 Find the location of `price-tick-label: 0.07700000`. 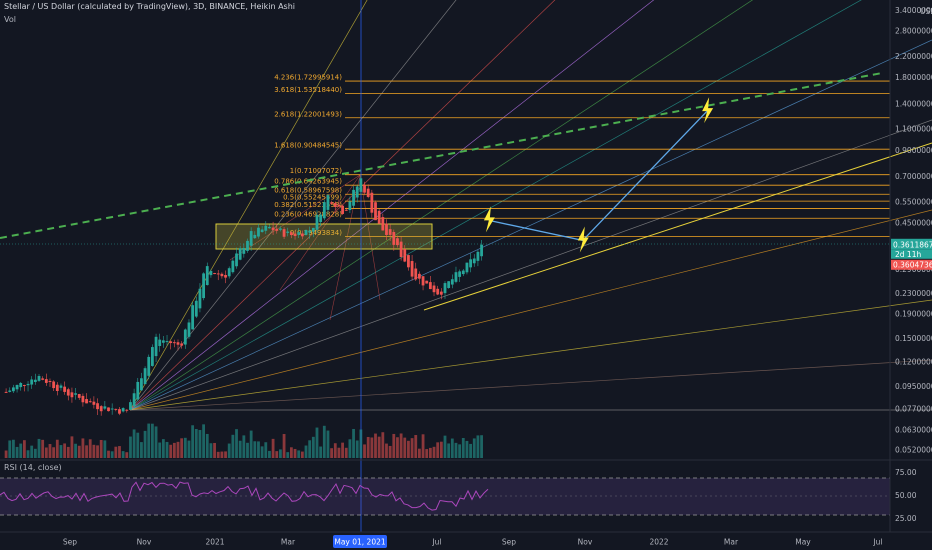

price-tick-label: 0.07700000 is located at coordinates (913, 408).